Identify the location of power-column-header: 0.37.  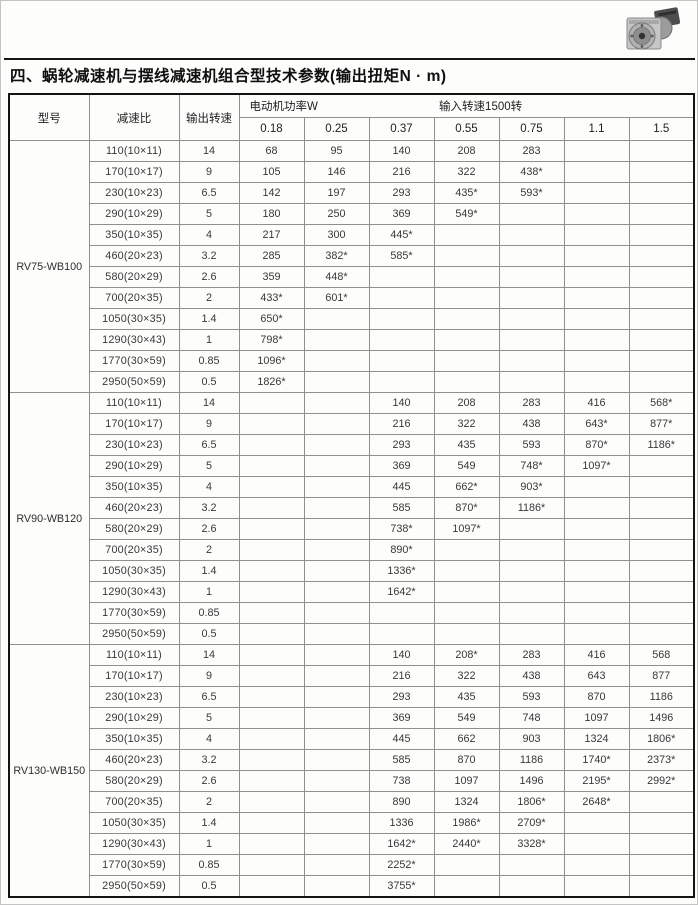
(401, 129).